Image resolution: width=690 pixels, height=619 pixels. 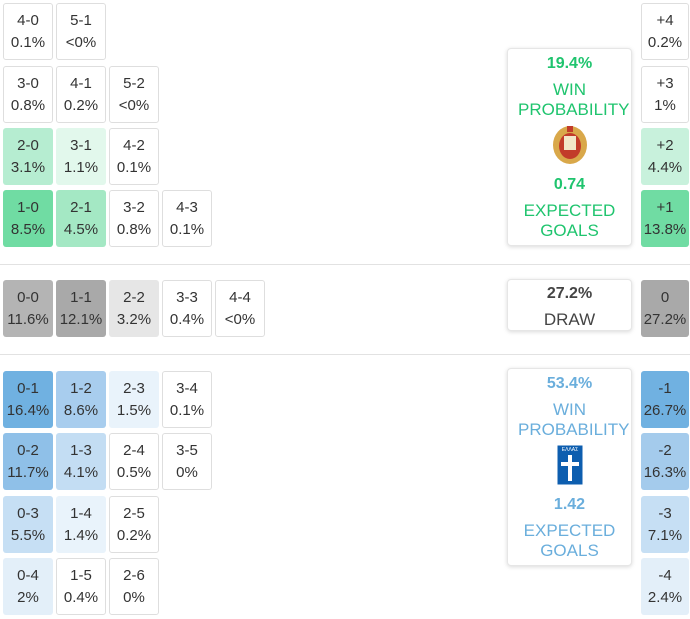 I want to click on score-label: 3-1, so click(x=81, y=145).